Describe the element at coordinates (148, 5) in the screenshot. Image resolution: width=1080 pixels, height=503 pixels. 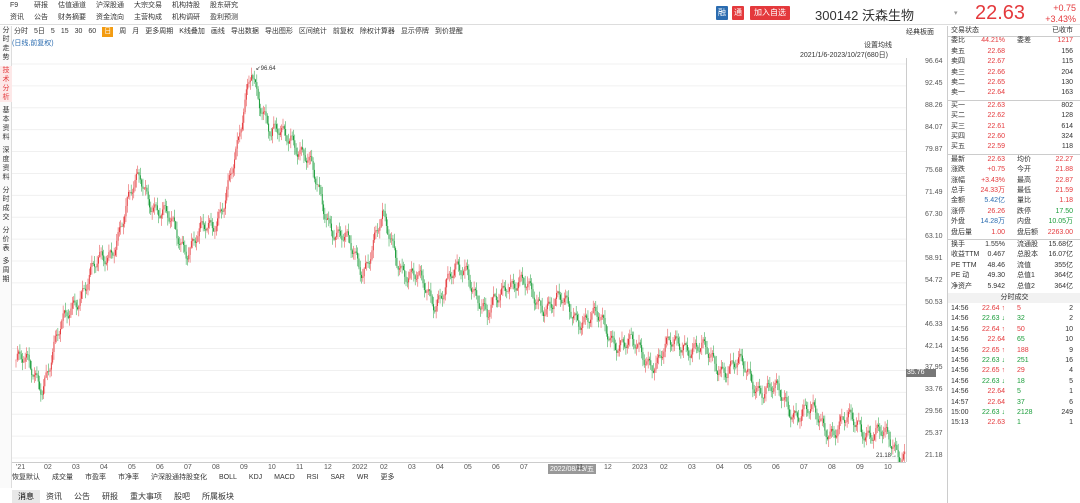
I see `top-nav-item: 大宗交易` at that location.